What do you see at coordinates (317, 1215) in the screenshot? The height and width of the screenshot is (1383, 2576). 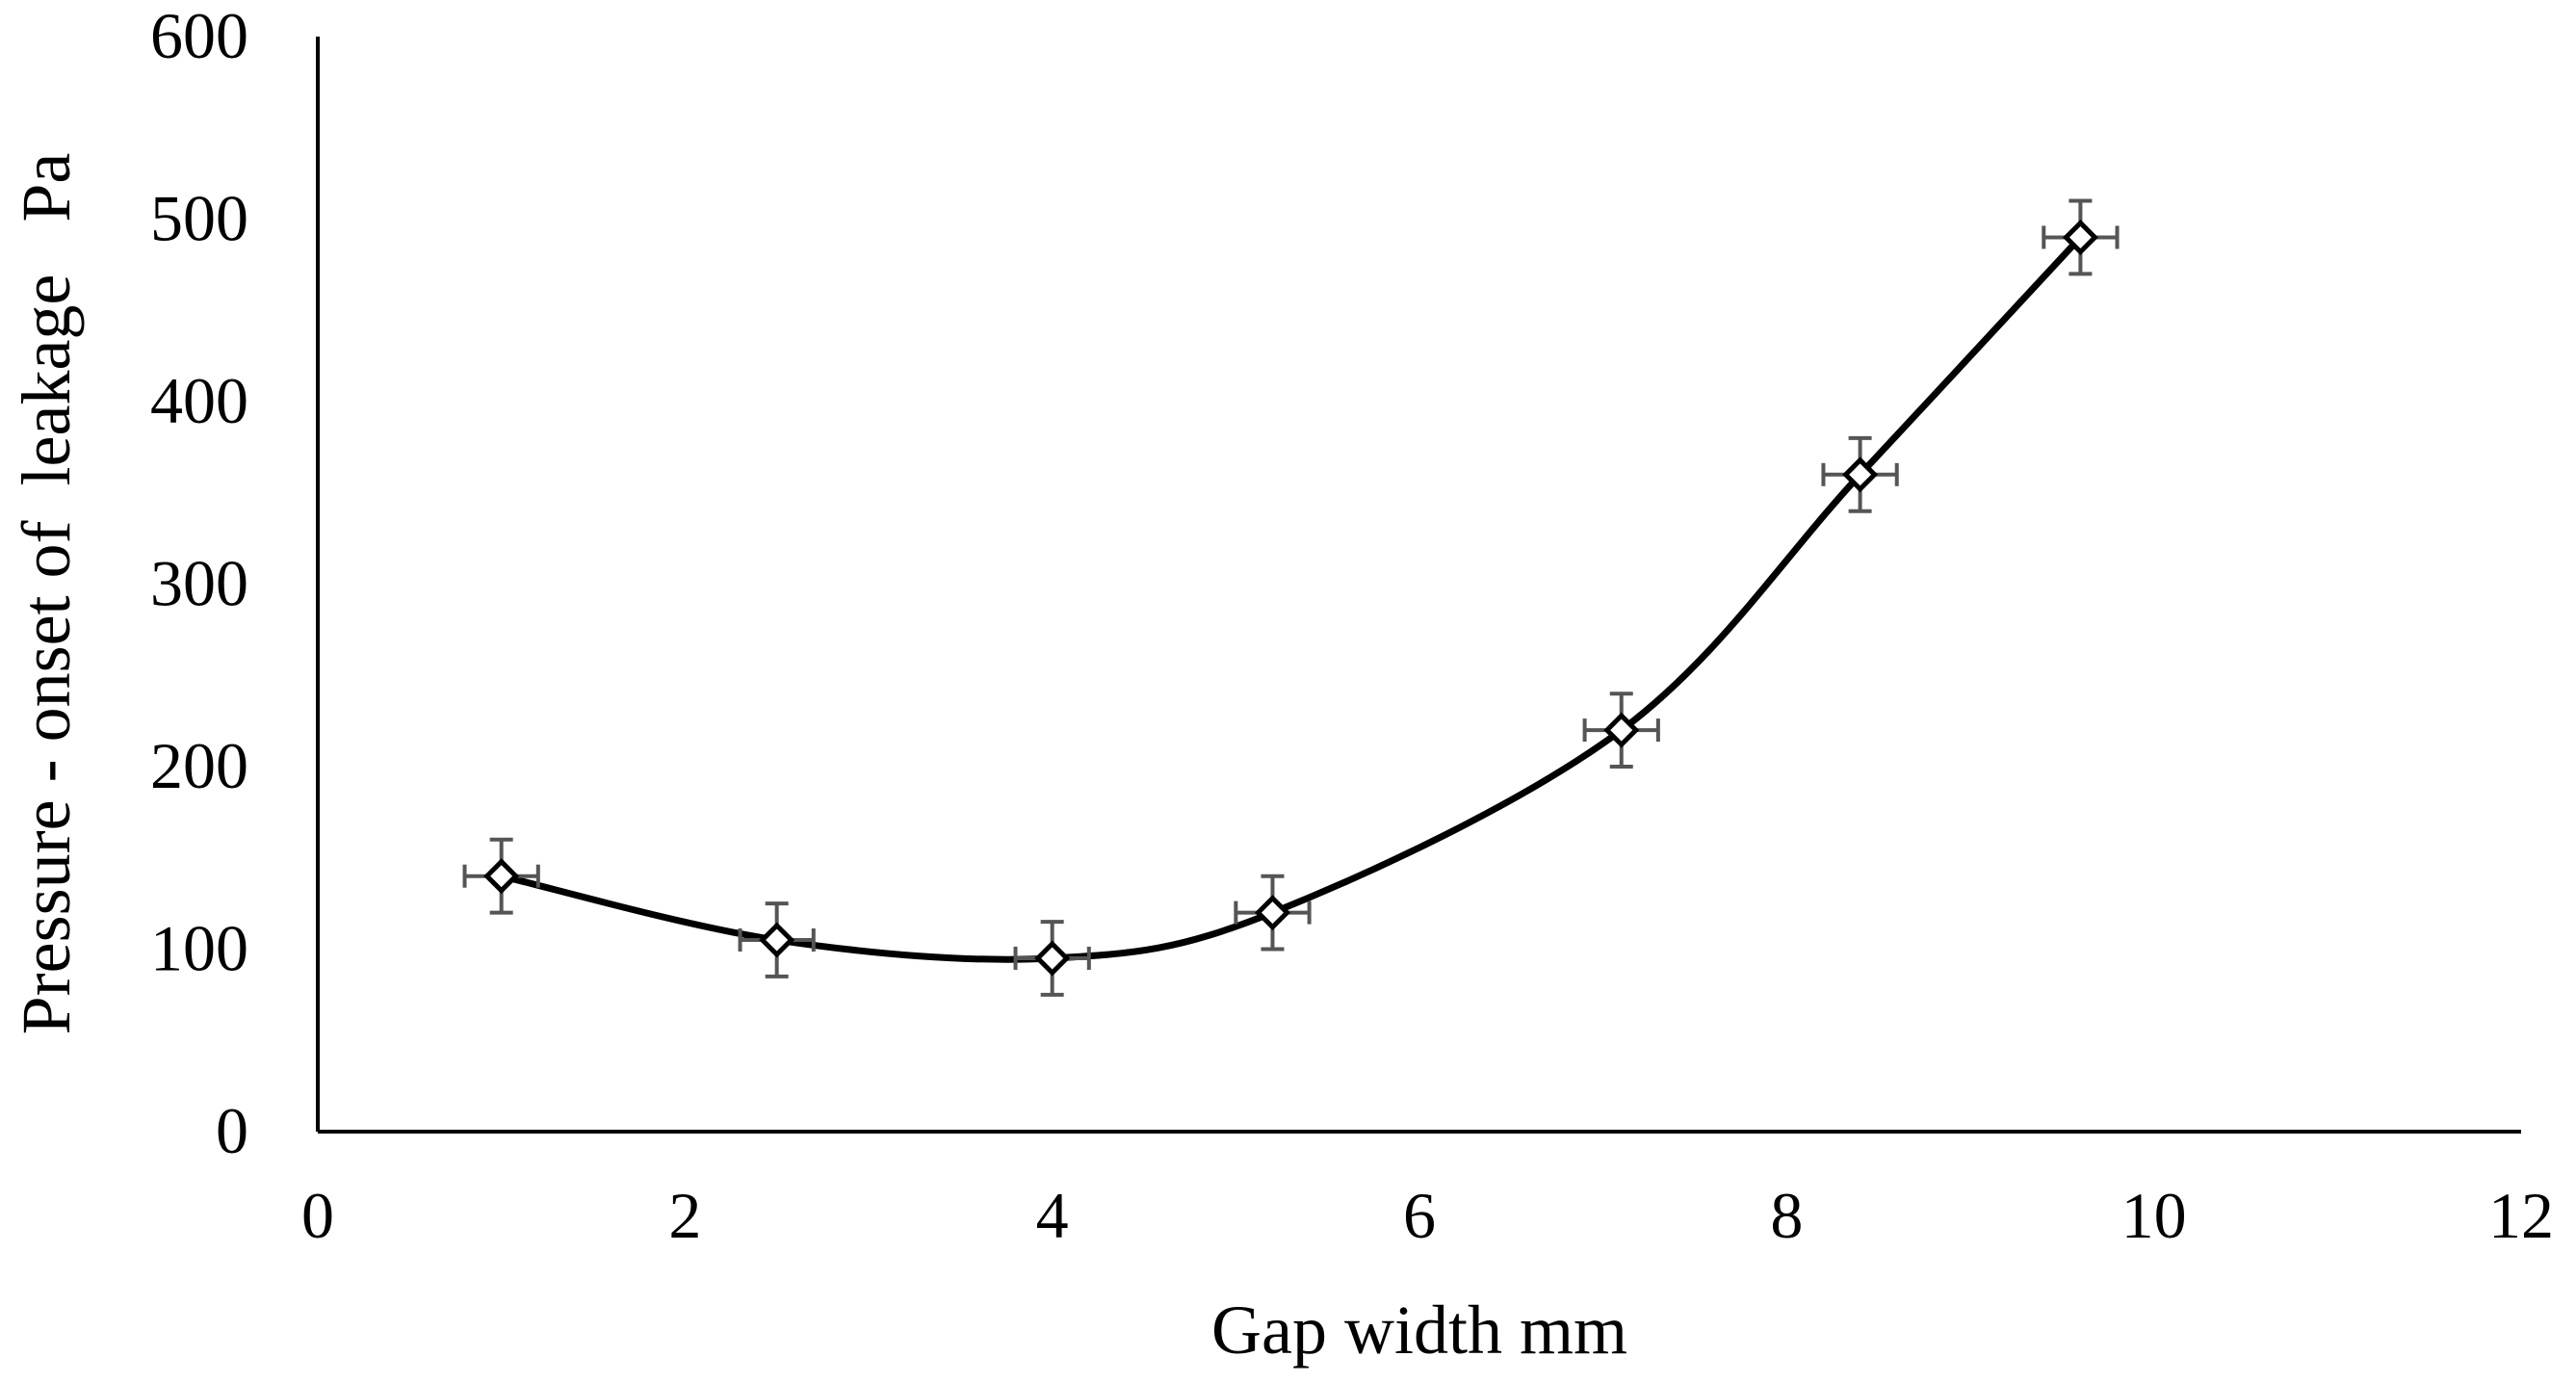 I see `x-tick-label-0: 0` at bounding box center [317, 1215].